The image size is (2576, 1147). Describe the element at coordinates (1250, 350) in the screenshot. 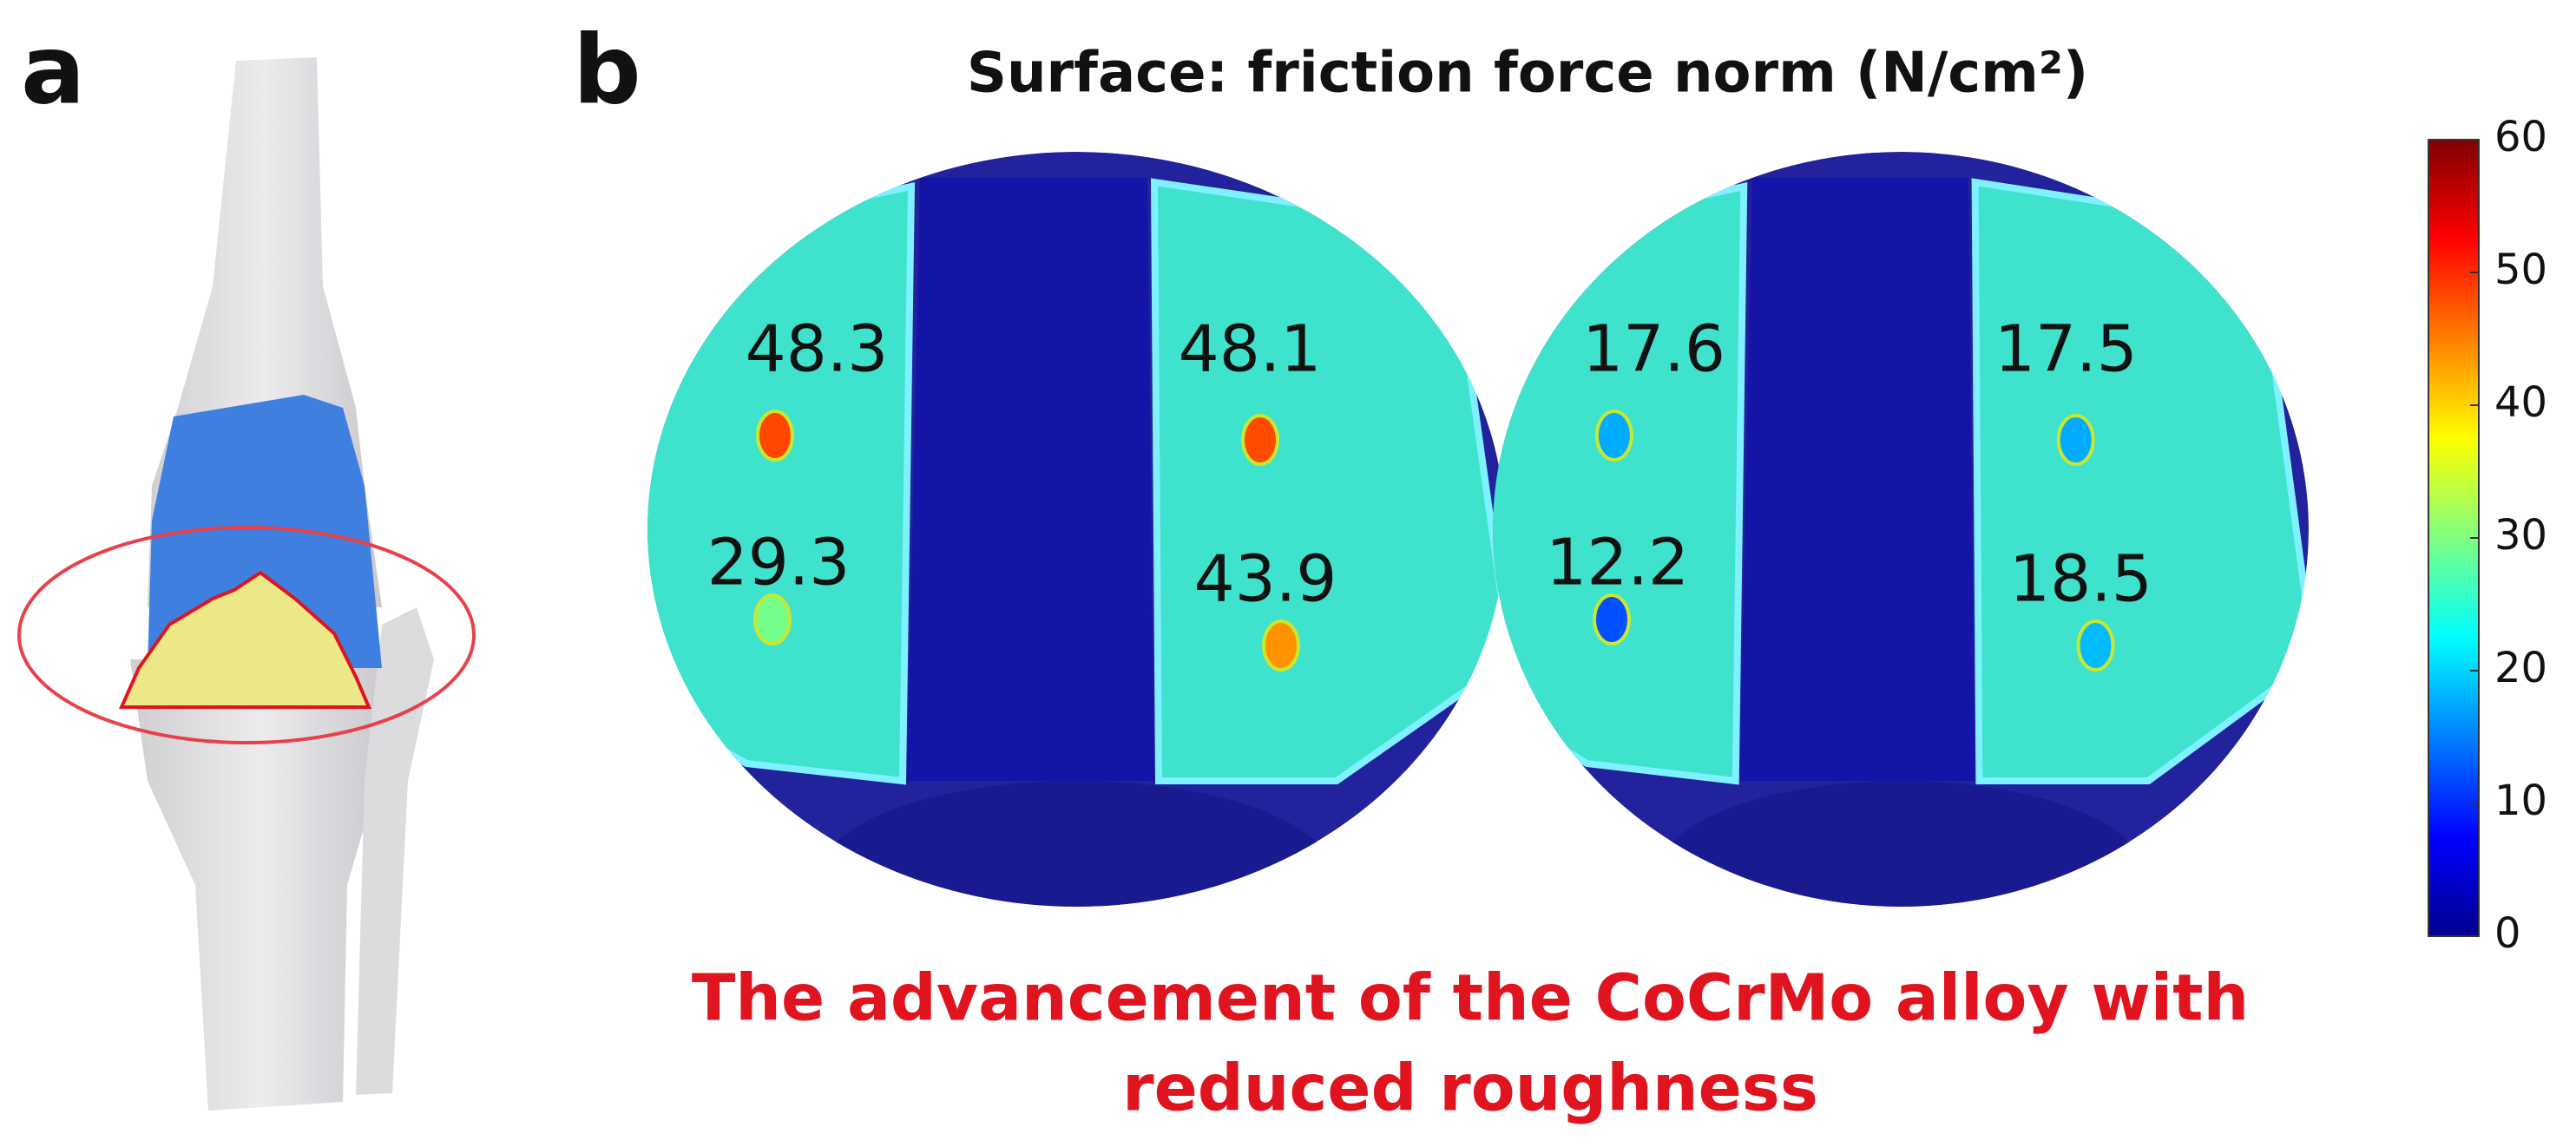

I see `spot-label: 48.1` at that location.